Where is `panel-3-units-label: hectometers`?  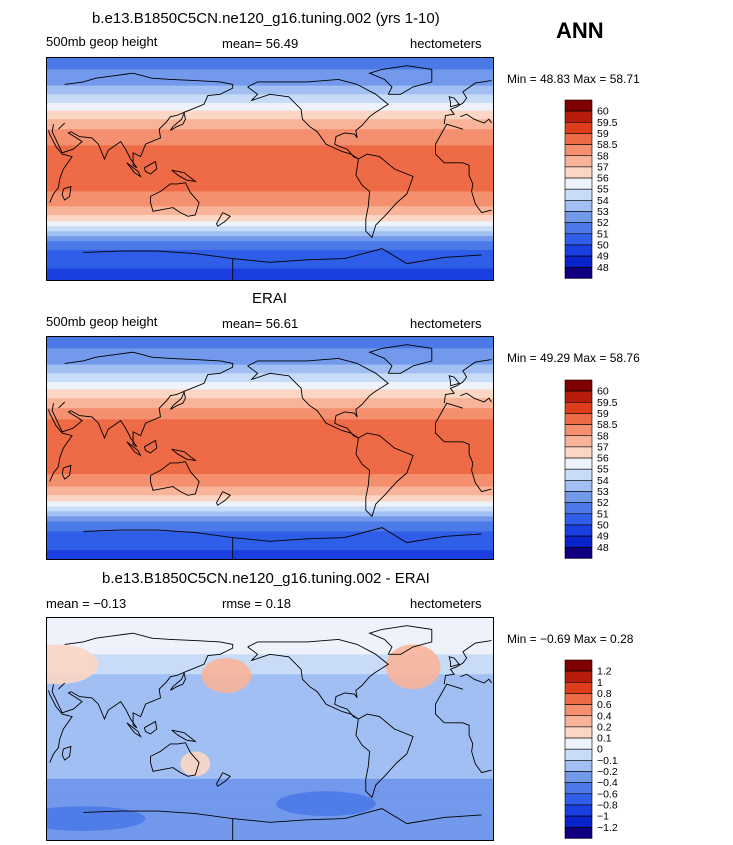 panel-3-units-label: hectometers is located at coordinates (446, 603).